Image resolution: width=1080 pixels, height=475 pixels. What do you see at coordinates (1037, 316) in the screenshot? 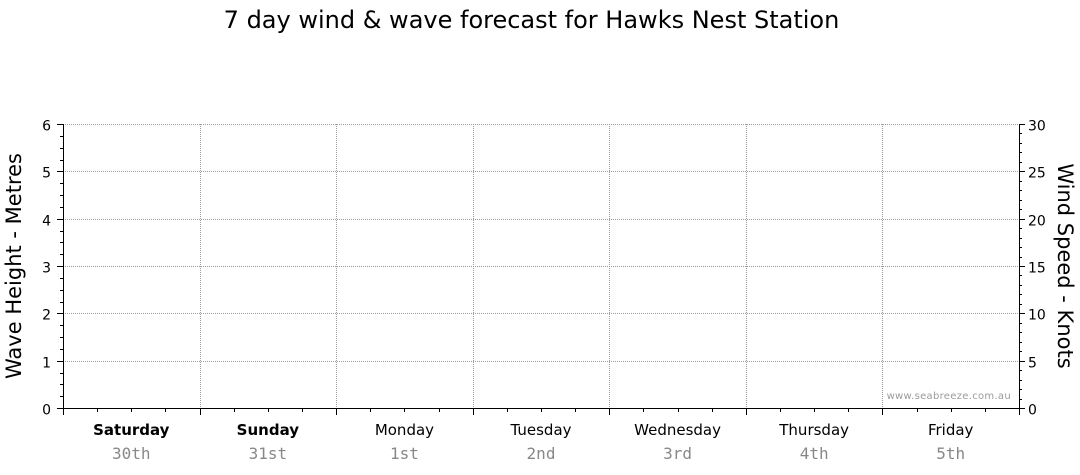
I see `y-right-tick-label: 10` at bounding box center [1037, 316].